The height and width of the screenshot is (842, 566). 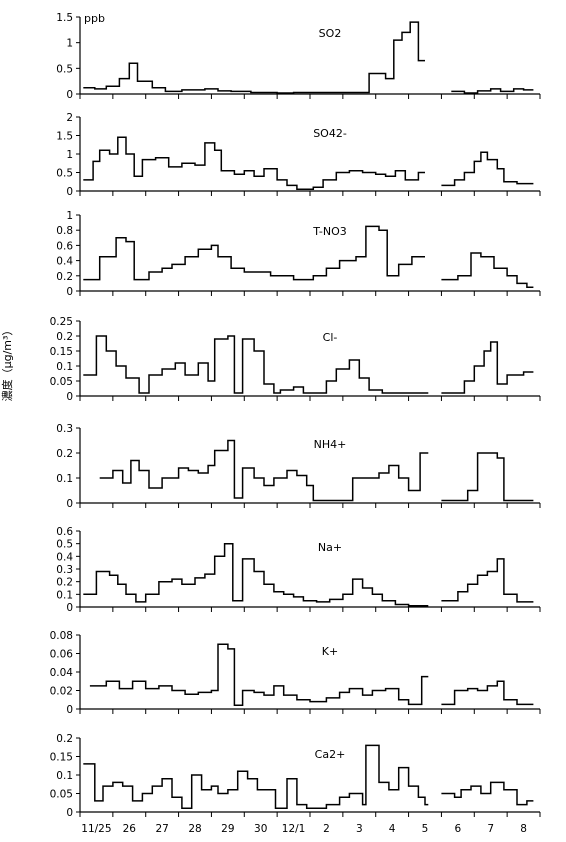 I want to click on y-tick-label: 2, so click(x=69, y=118).